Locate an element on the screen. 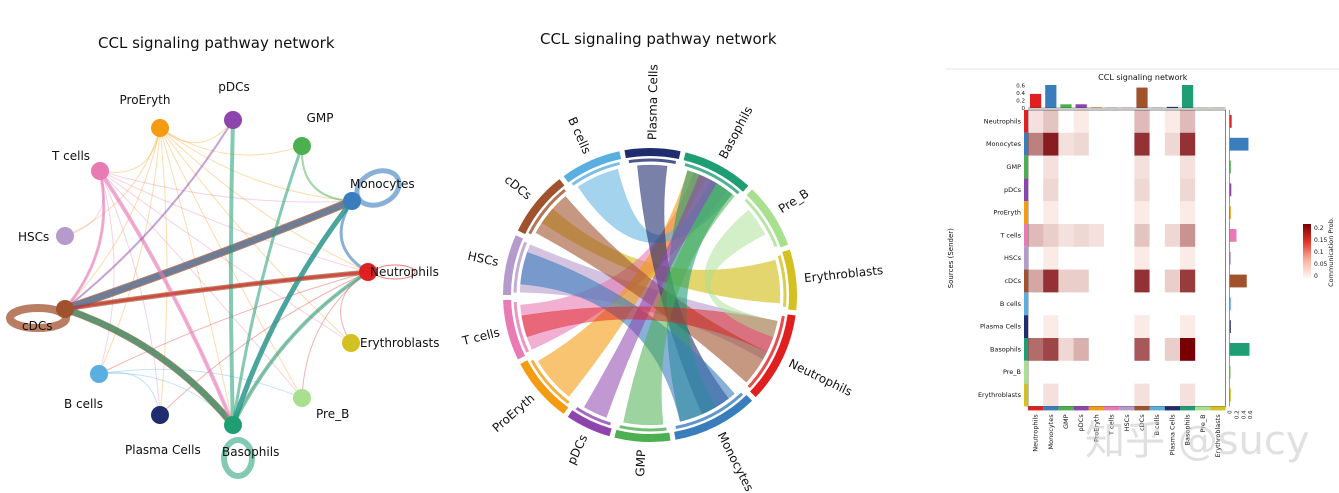  chord-sector-label: Erythroblasts is located at coordinates (843, 274).